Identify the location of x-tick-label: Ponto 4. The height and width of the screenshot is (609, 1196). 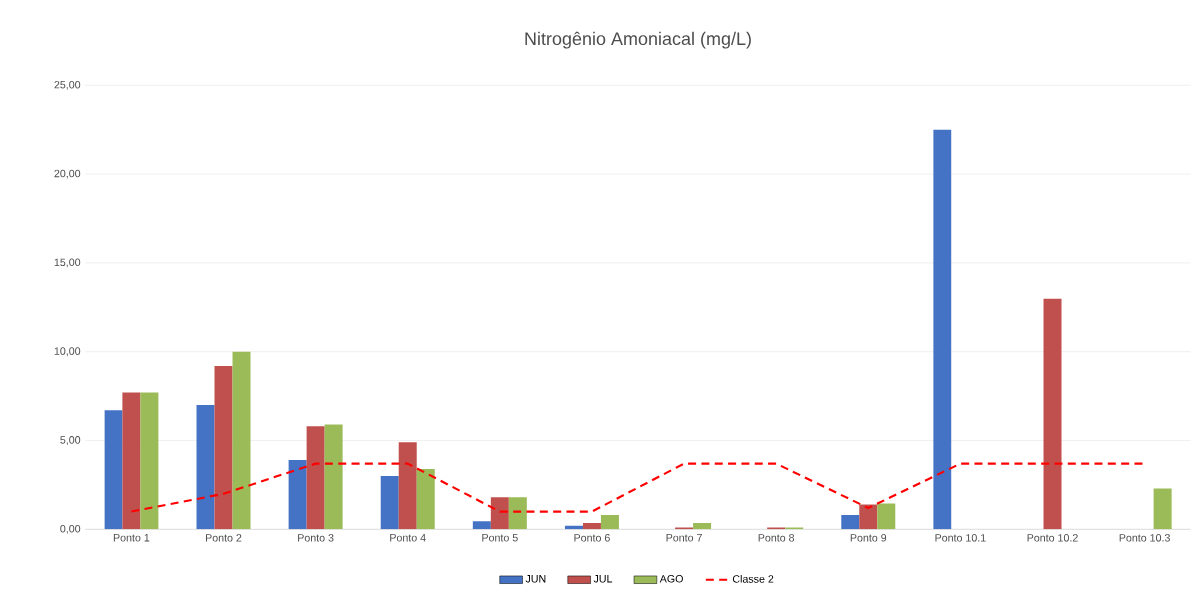
(408, 537).